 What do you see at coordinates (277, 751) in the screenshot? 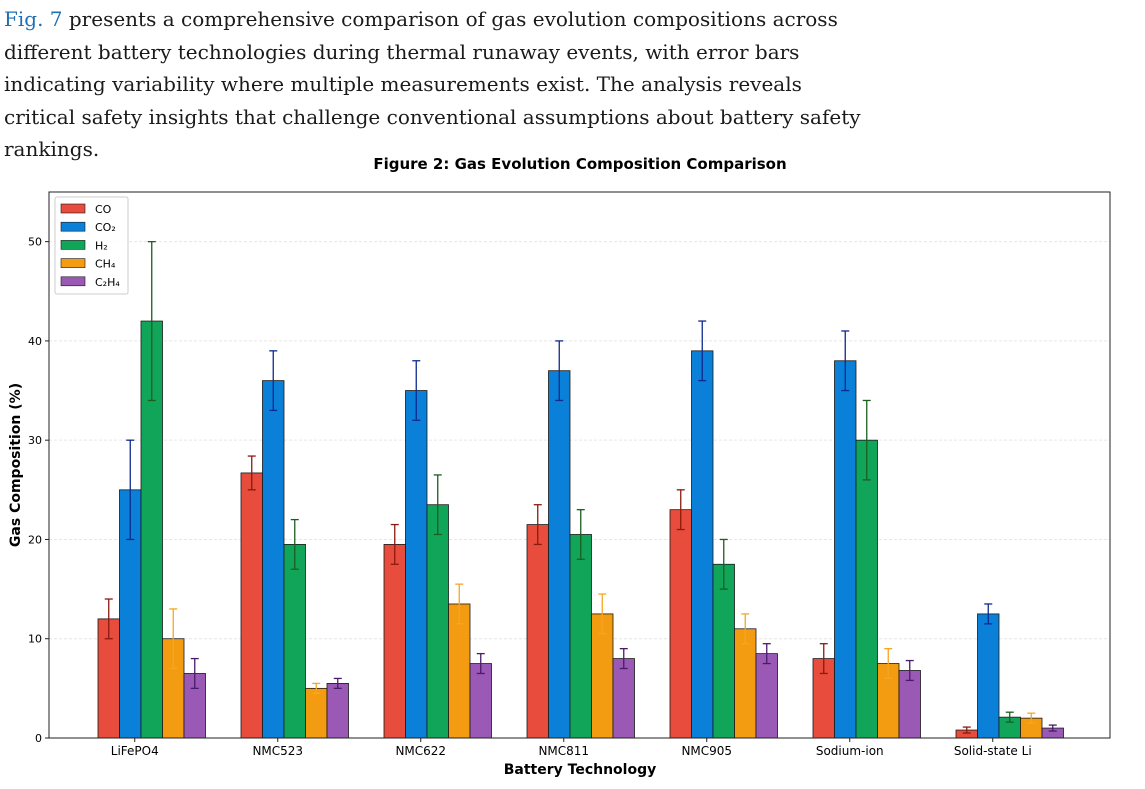
I see `x-tick-label: NMC523` at bounding box center [277, 751].